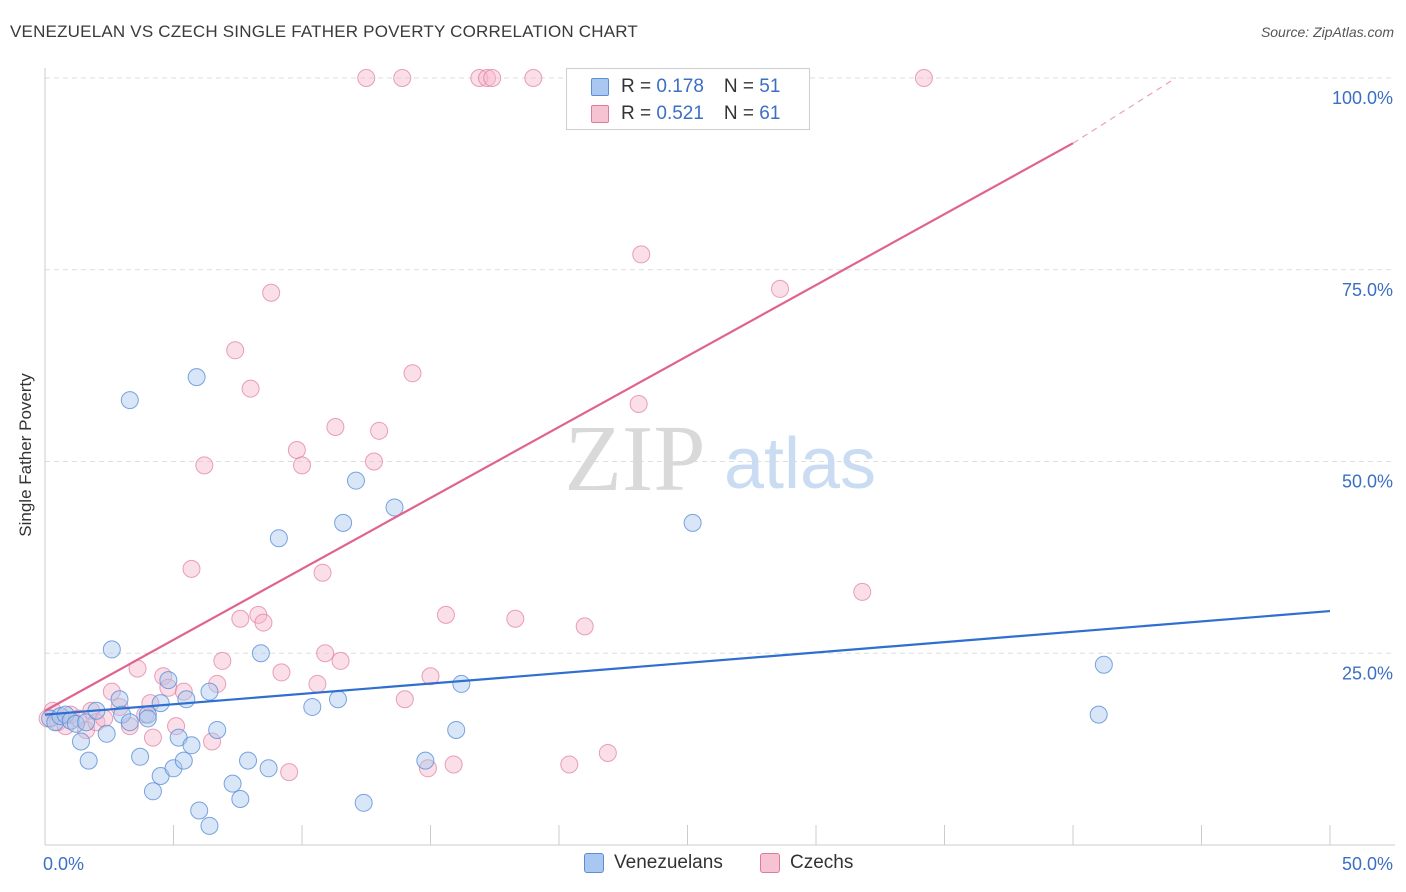 Image resolution: width=1406 pixels, height=892 pixels. Describe the element at coordinates (594, 863) in the screenshot. I see `venezuelans-legend-swatch` at that location.